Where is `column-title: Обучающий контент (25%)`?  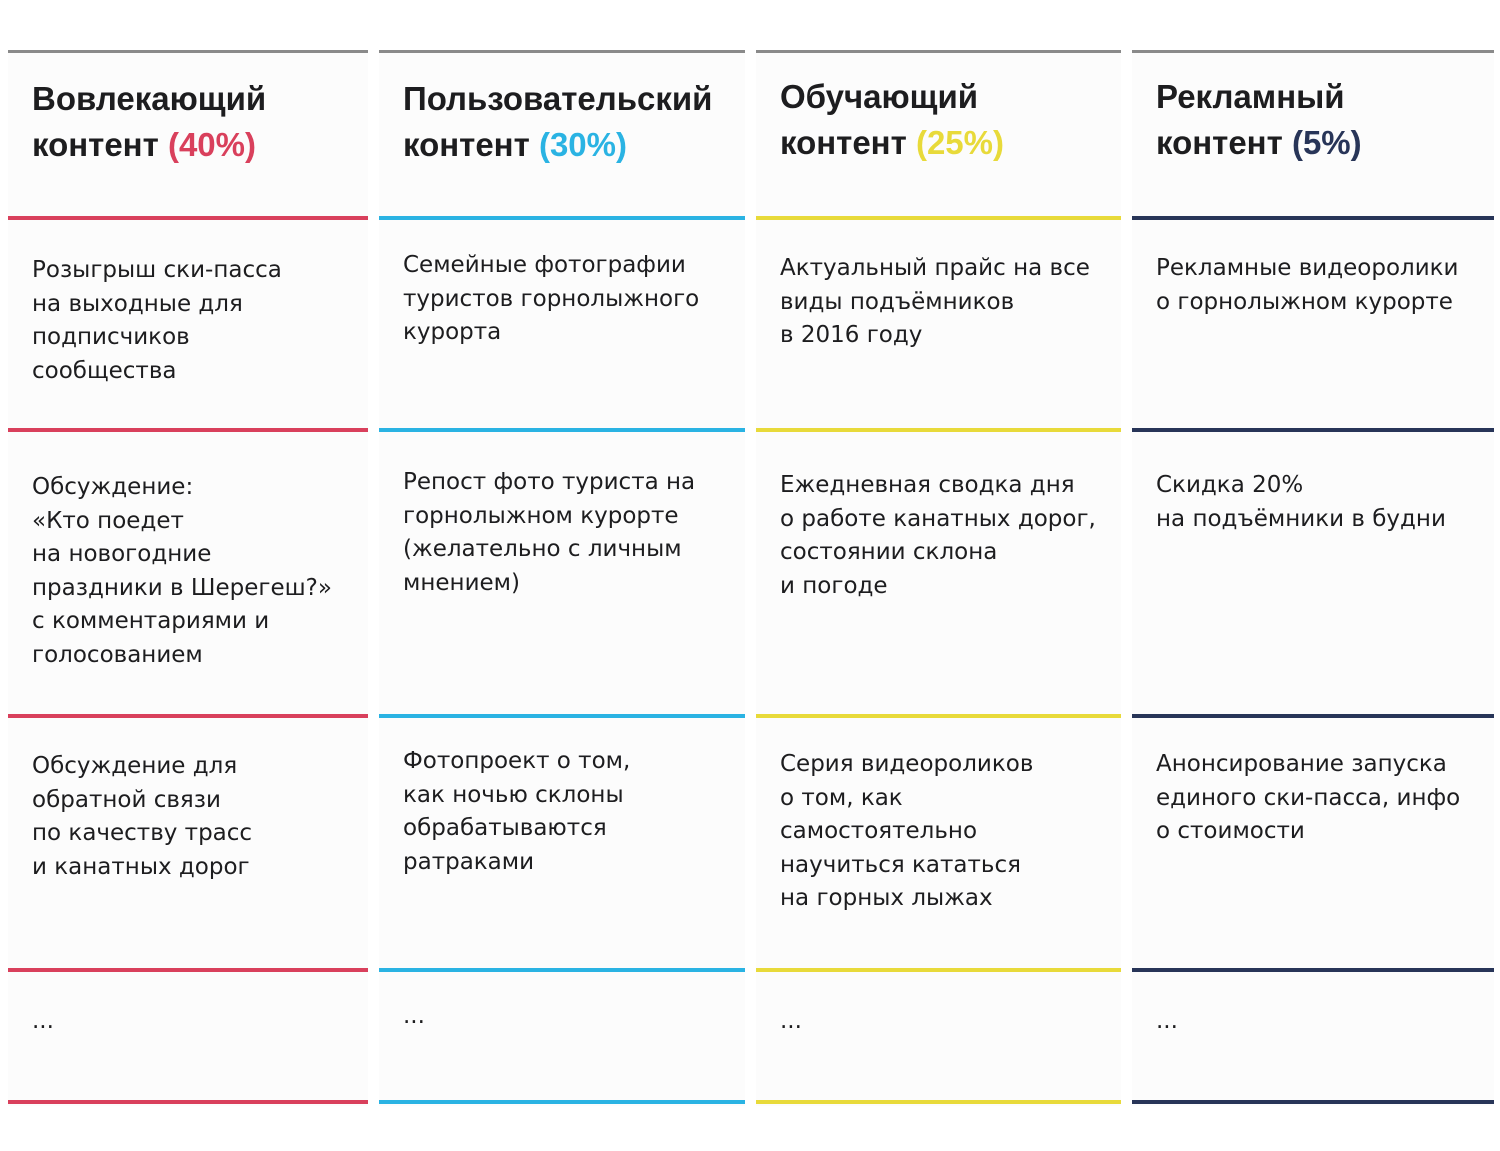 column-title: Обучающий контент (25%) is located at coordinates (946, 120).